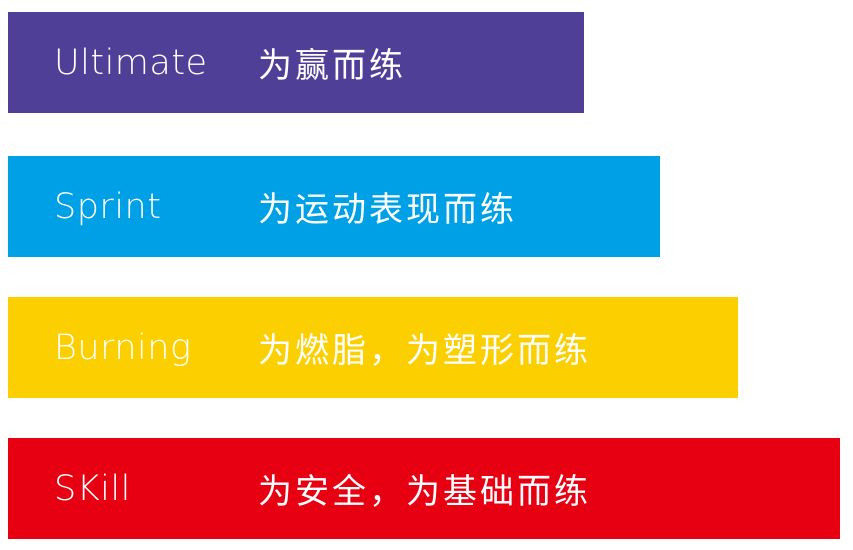 The width and height of the screenshot is (853, 550). What do you see at coordinates (131, 62) in the screenshot?
I see `tier-name: Ultimate` at bounding box center [131, 62].